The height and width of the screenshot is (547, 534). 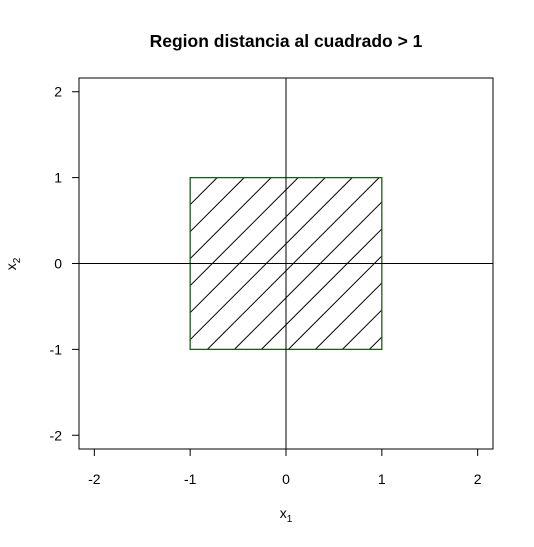 What do you see at coordinates (94, 479) in the screenshot?
I see `x-tick-label: -2` at bounding box center [94, 479].